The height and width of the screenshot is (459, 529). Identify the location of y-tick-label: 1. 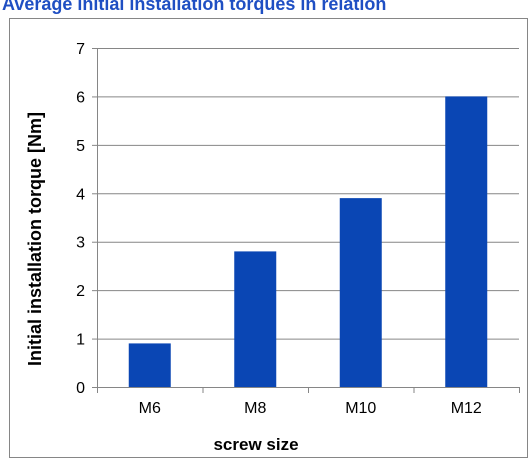
(80, 340).